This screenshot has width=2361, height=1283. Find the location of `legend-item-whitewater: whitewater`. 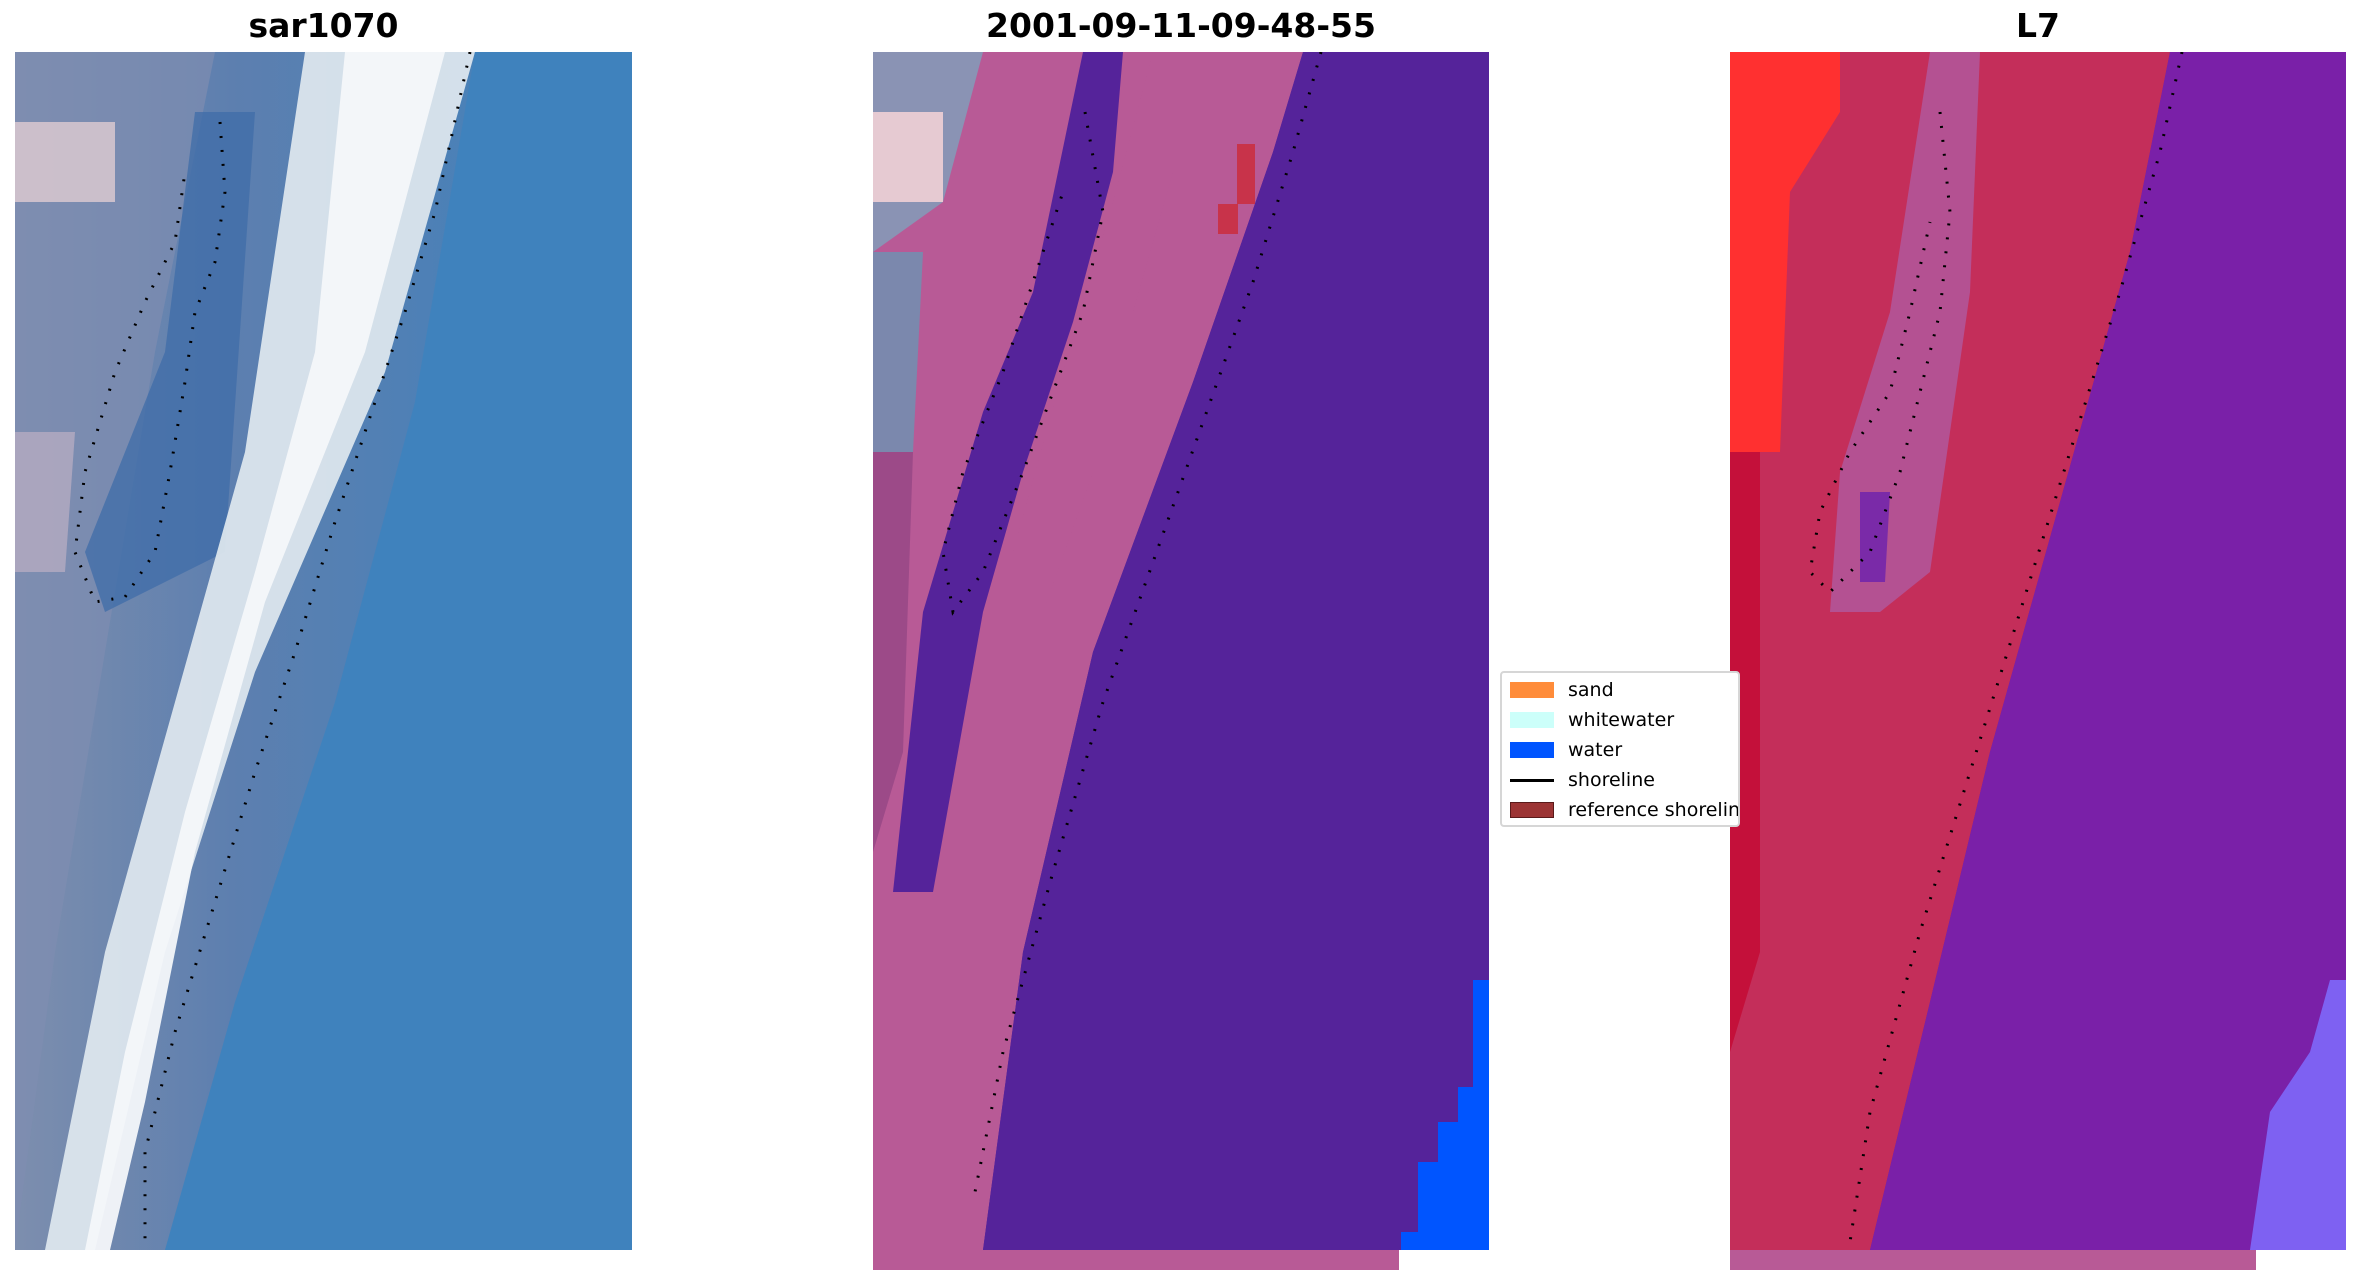

legend-item-whitewater: whitewater is located at coordinates (1620, 720).